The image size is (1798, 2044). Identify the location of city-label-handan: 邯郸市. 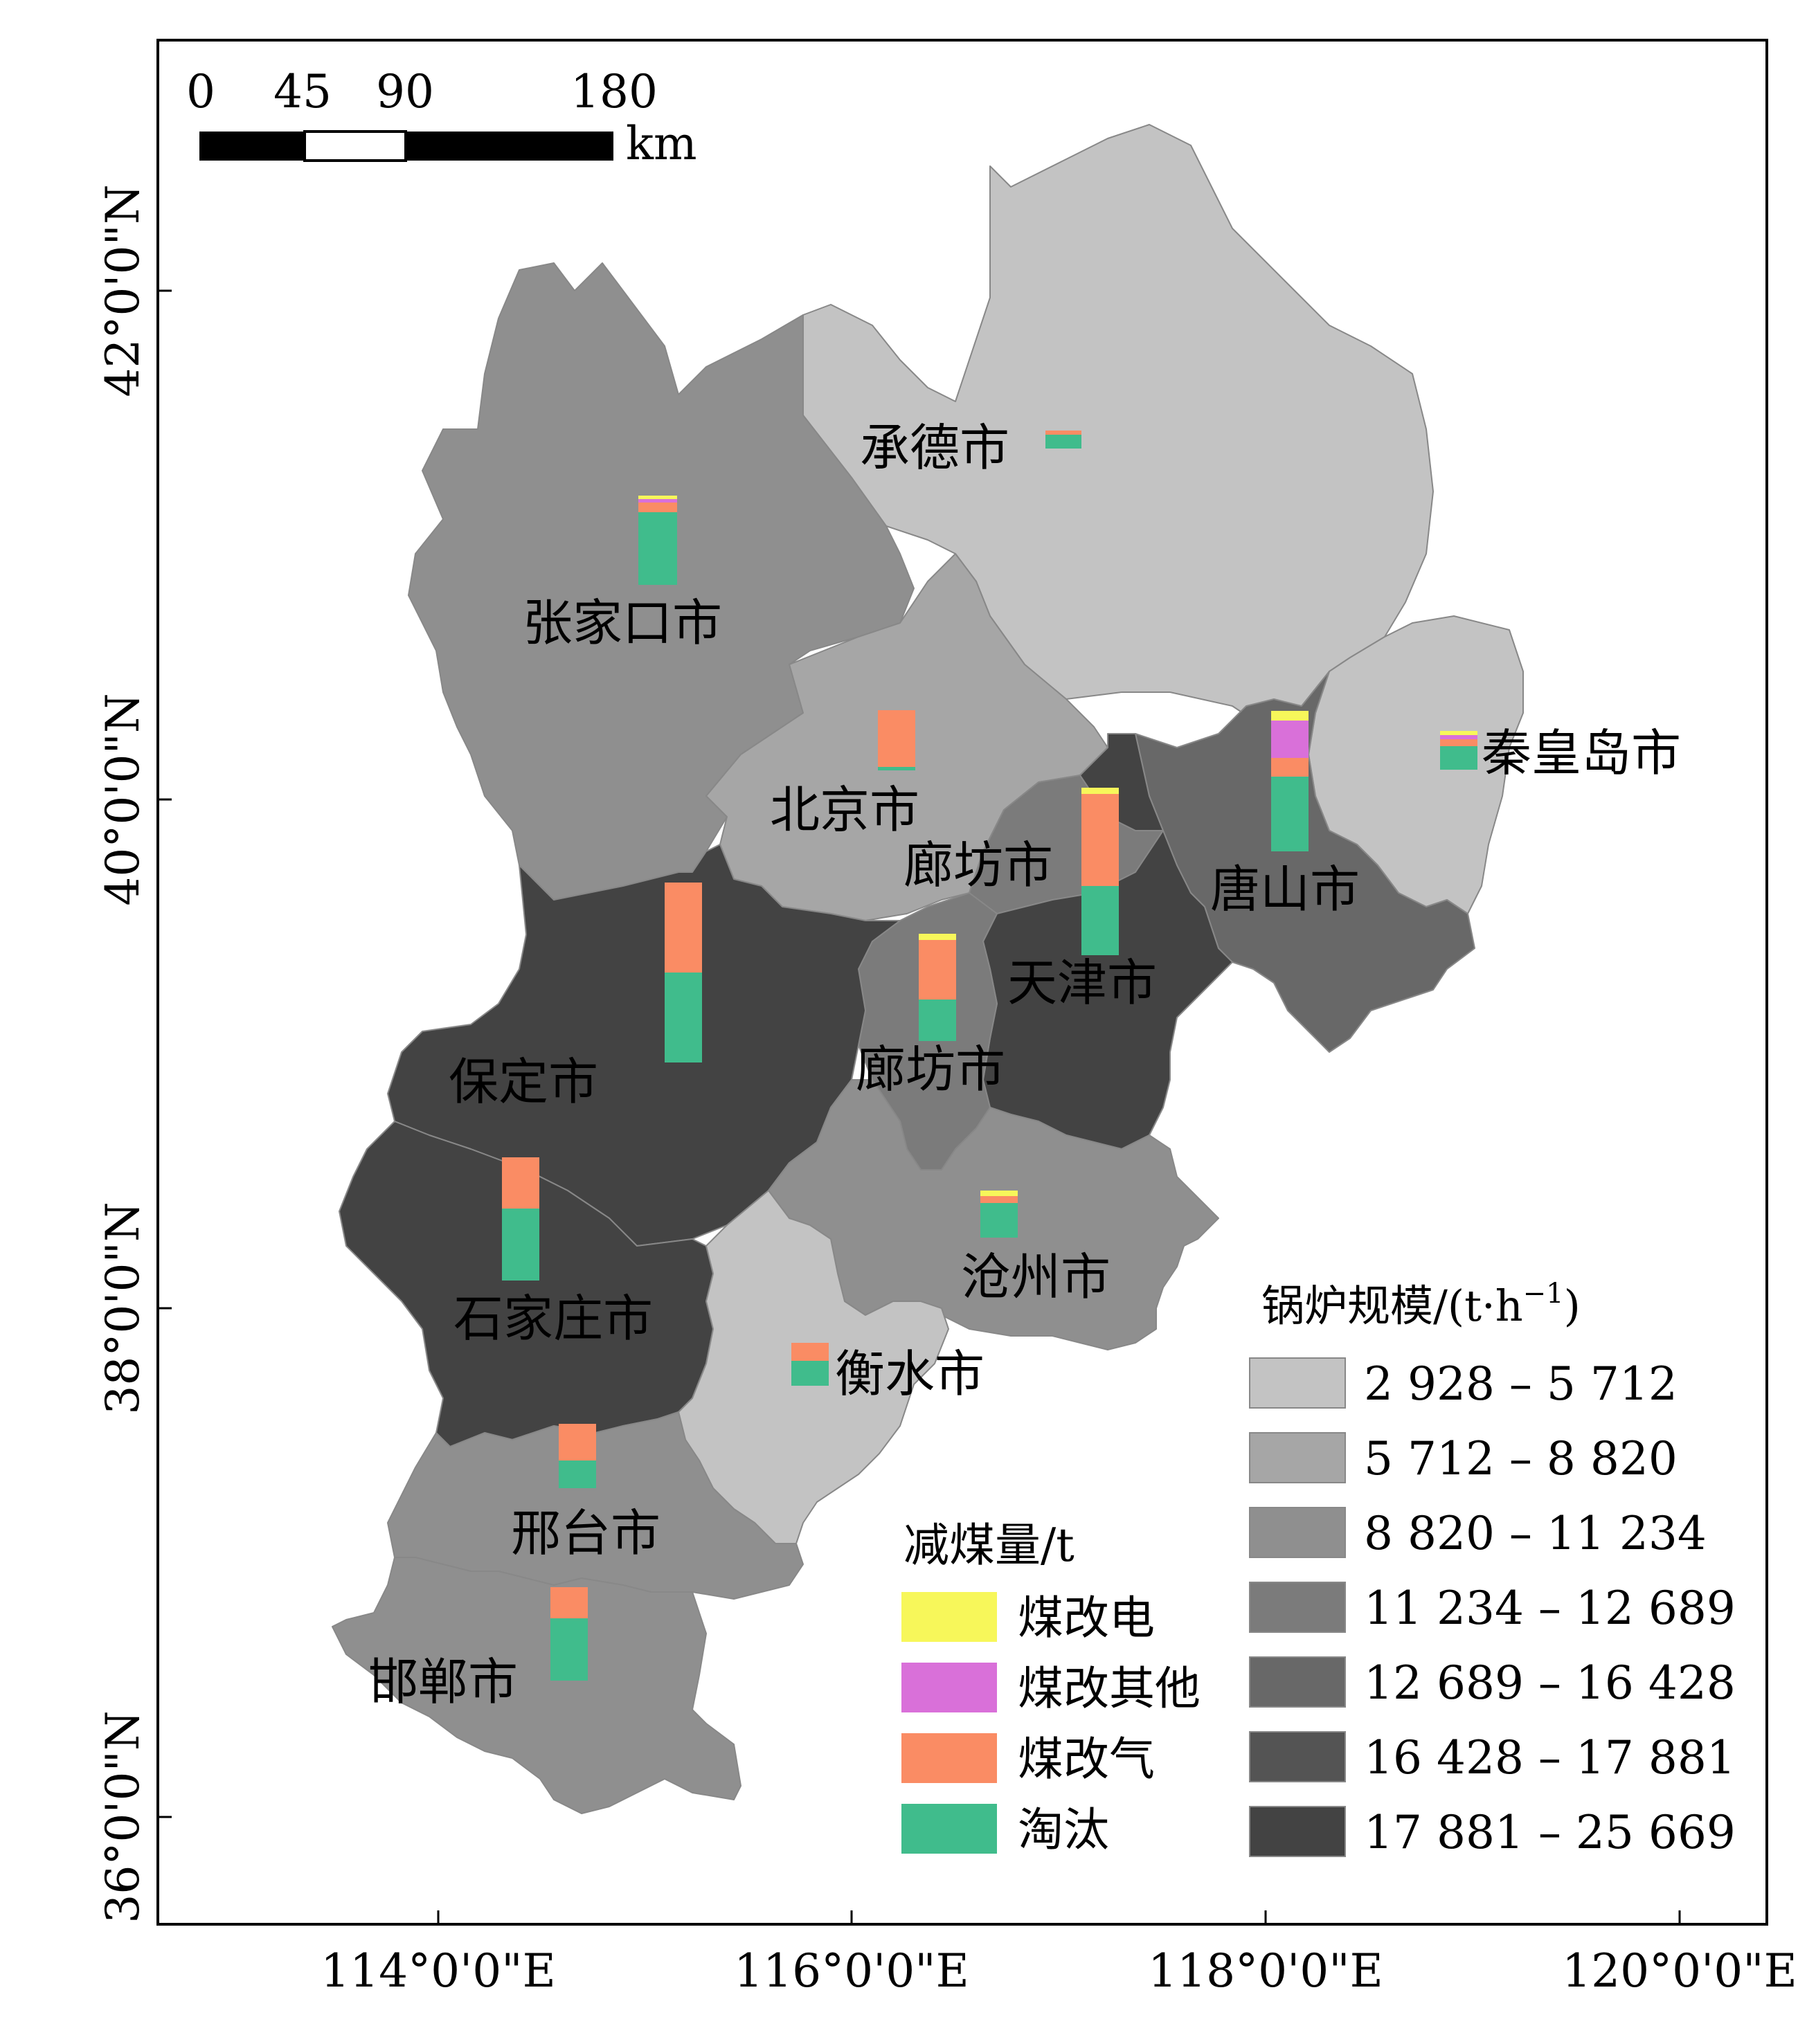
(443, 1682).